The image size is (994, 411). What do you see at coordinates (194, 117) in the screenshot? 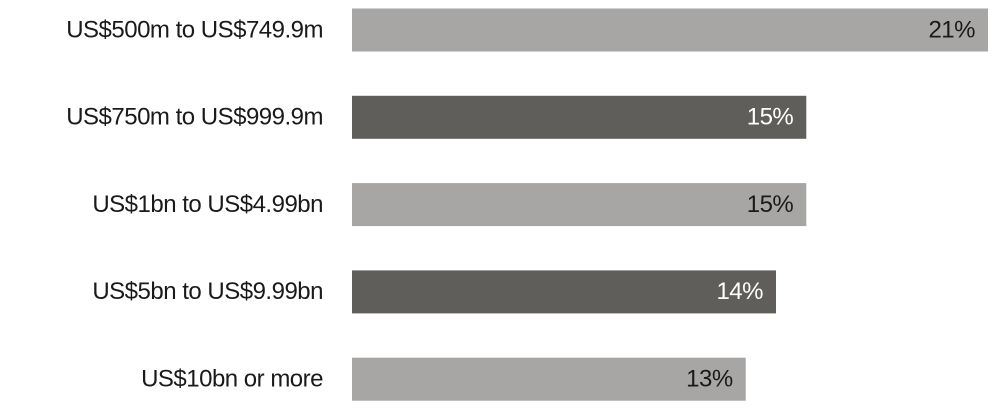
I see `category-label: US$750m to US$999.9m` at bounding box center [194, 117].